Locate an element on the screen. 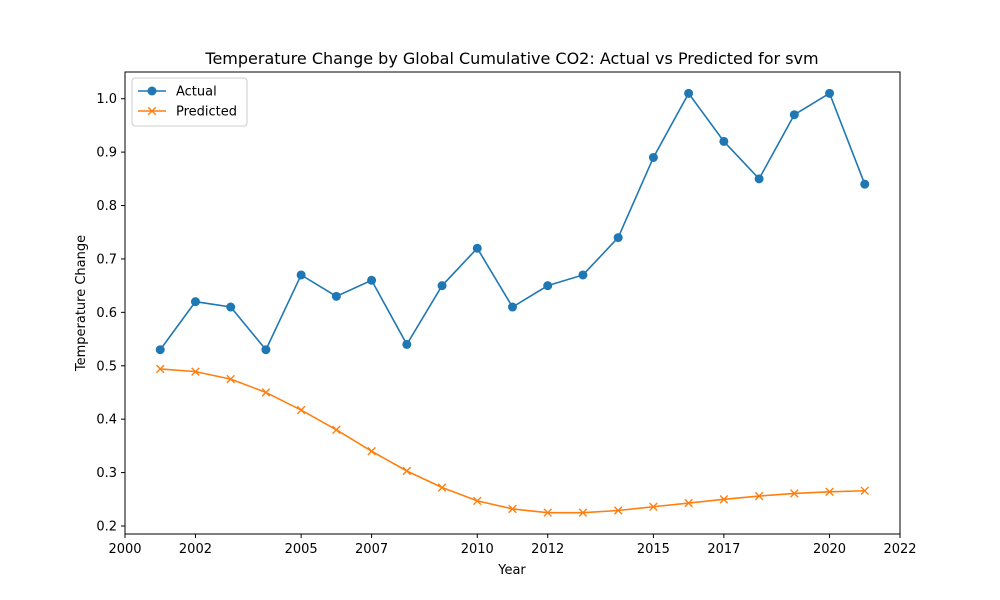  x-tick-label: 2020 is located at coordinates (829, 549).